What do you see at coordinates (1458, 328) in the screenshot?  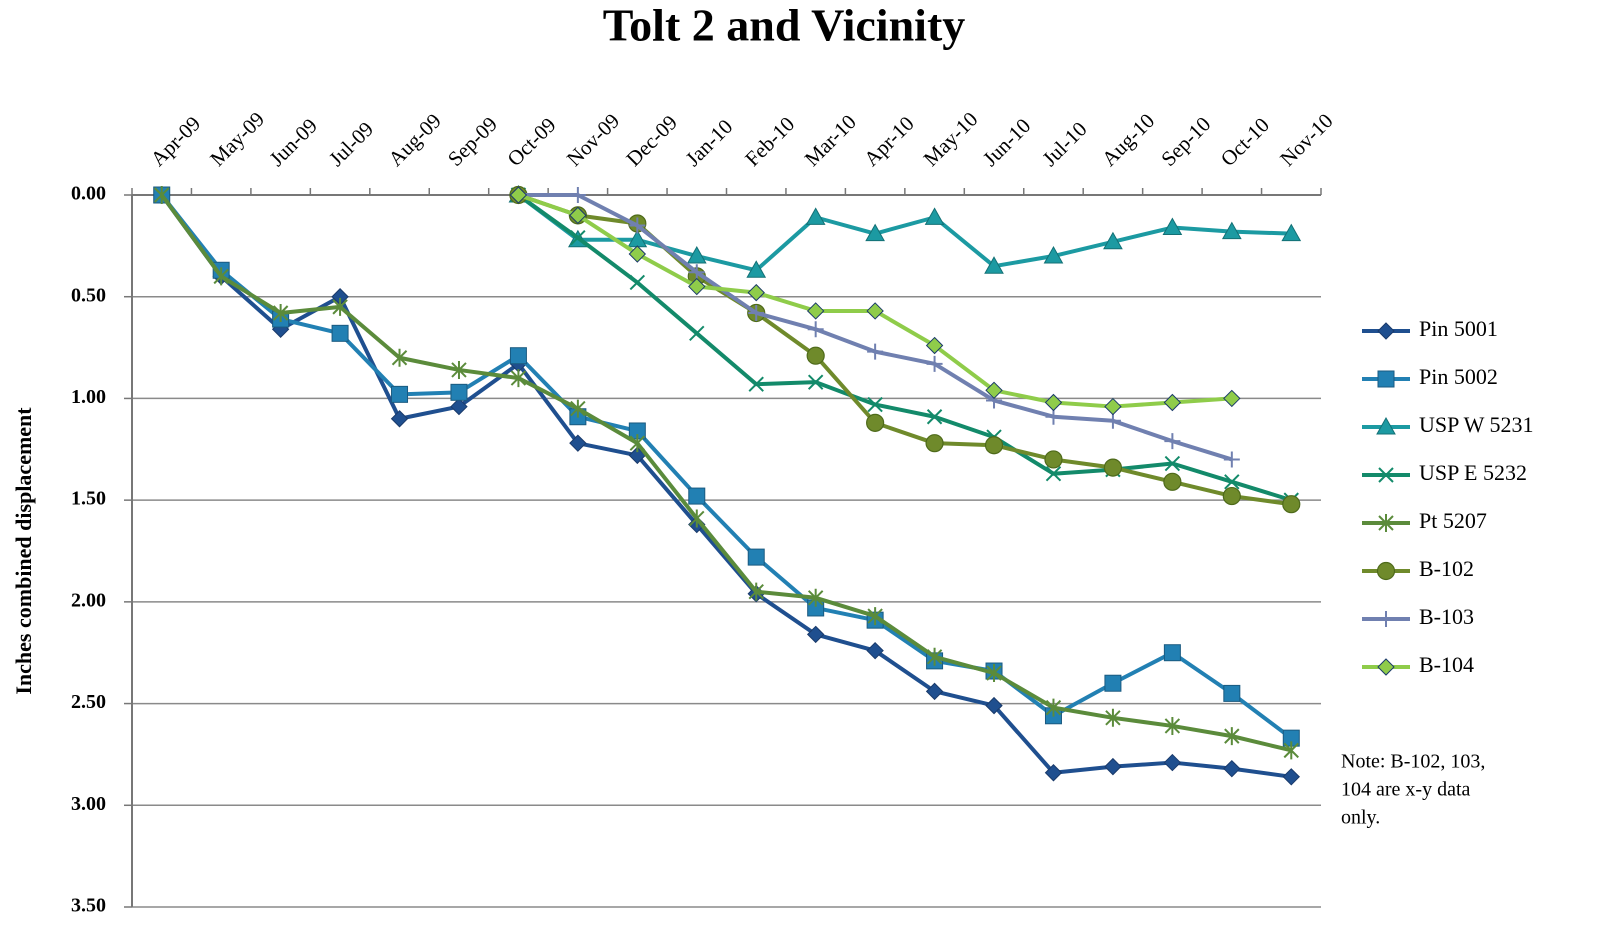 I see `legend-label: Pin 5001` at bounding box center [1458, 328].